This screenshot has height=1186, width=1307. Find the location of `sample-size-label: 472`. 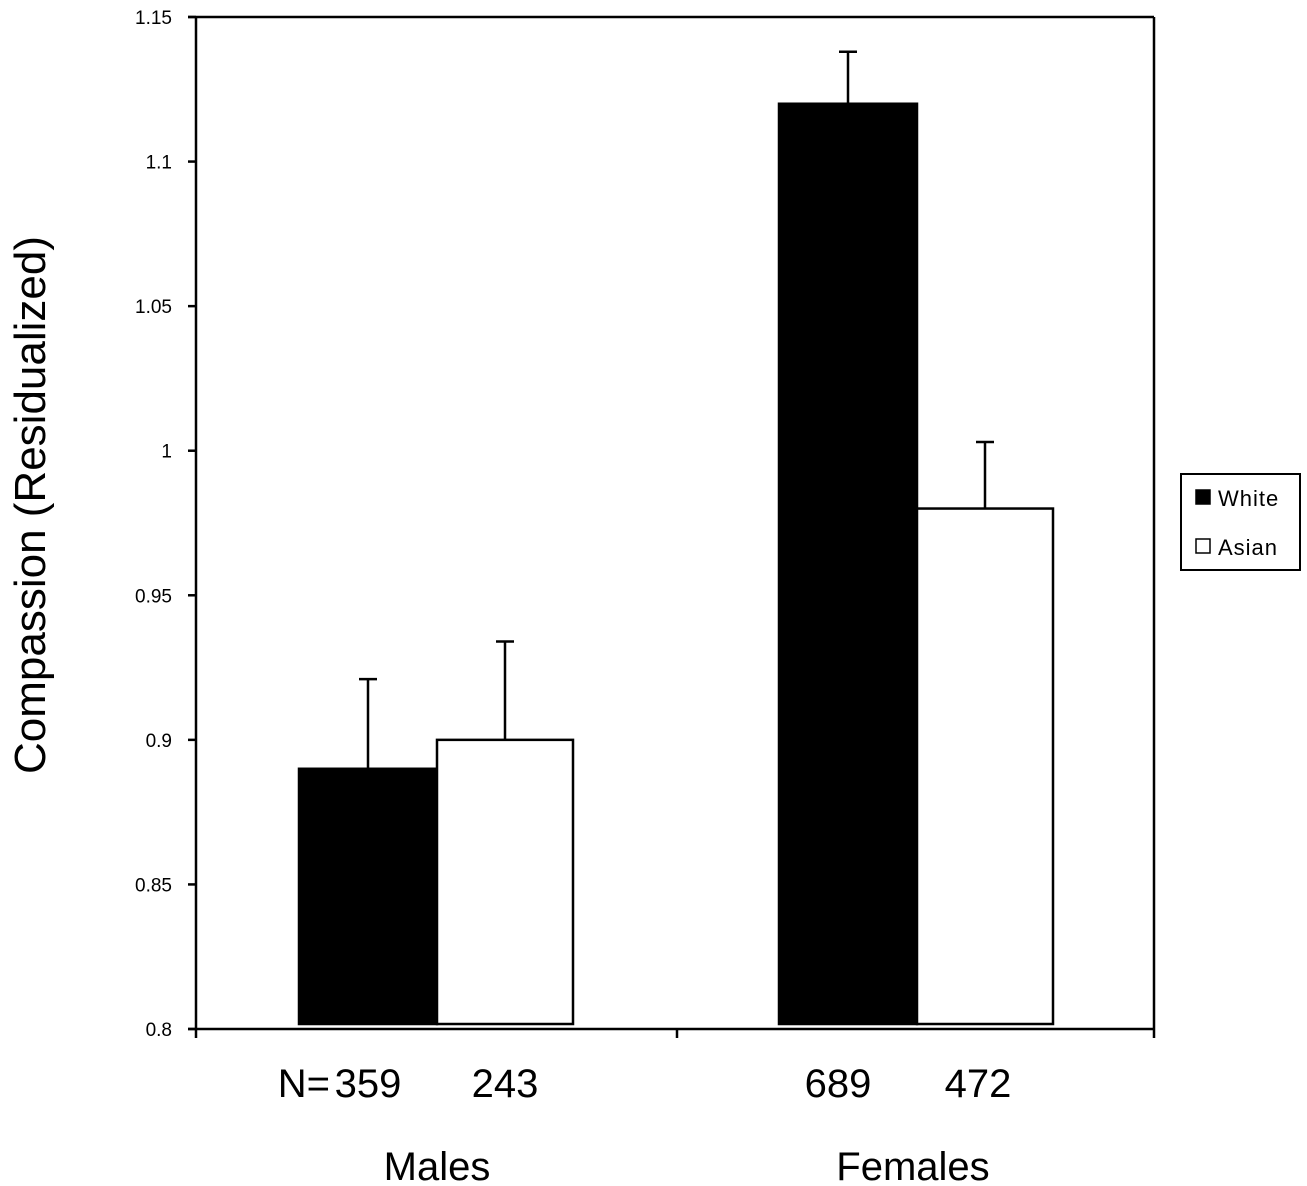

sample-size-label: 472 is located at coordinates (978, 1084).